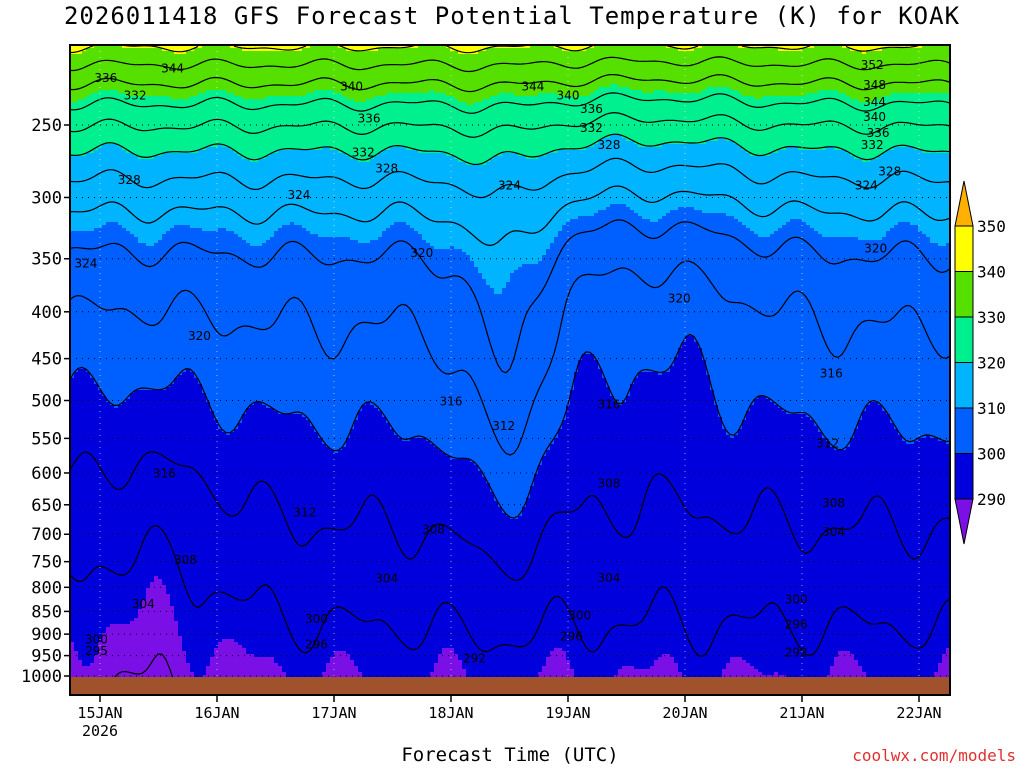 The image size is (1024, 768). What do you see at coordinates (991, 317) in the screenshot?
I see `colorbar-tick-label: 330` at bounding box center [991, 317].